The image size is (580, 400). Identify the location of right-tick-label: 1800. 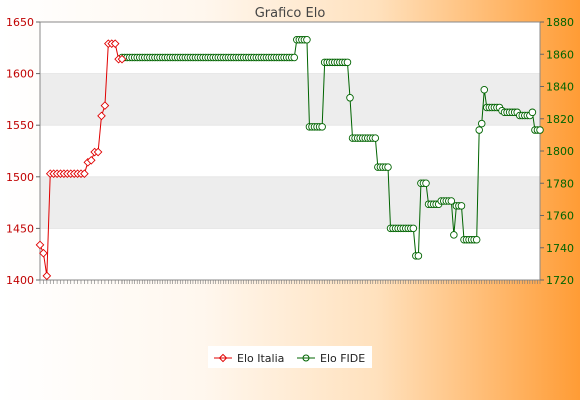
(560, 151).